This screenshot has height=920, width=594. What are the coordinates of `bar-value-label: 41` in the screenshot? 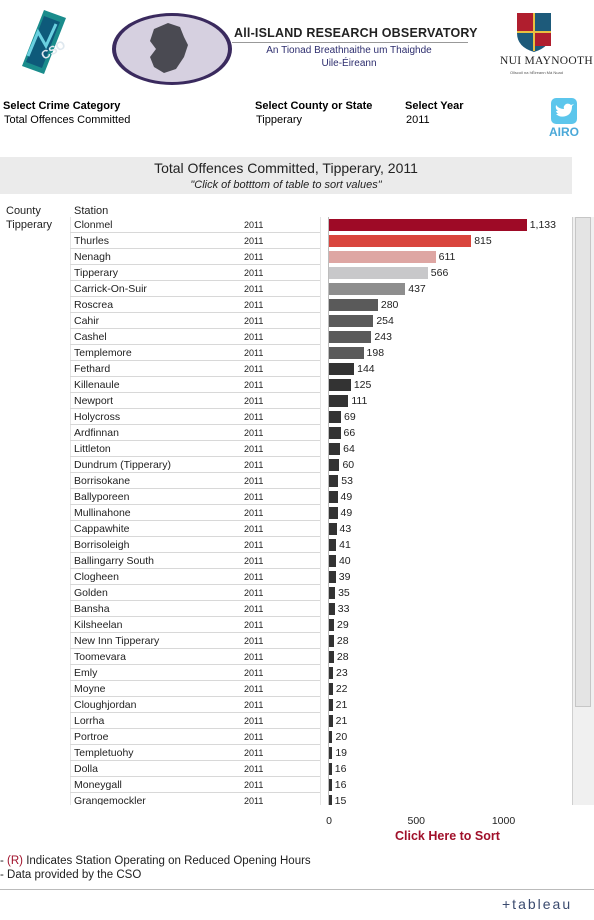 It's located at (345, 545).